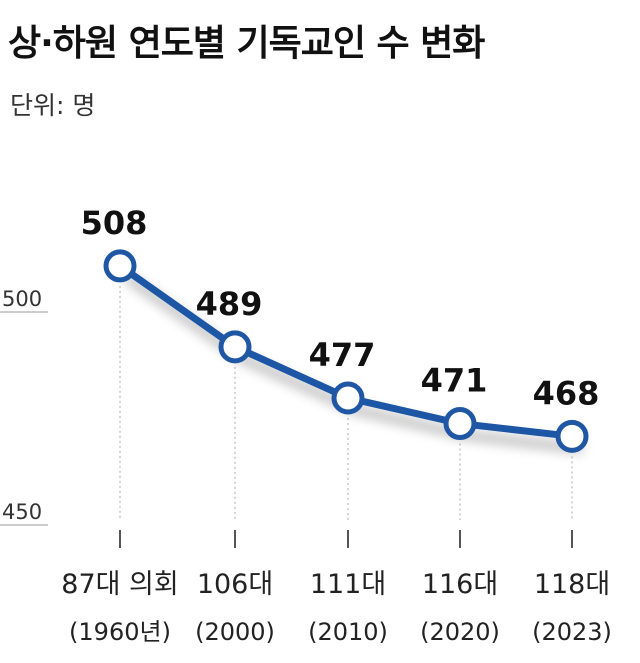 The height and width of the screenshot is (663, 640). I want to click on x-category-label: 87대 의회, so click(119, 584).